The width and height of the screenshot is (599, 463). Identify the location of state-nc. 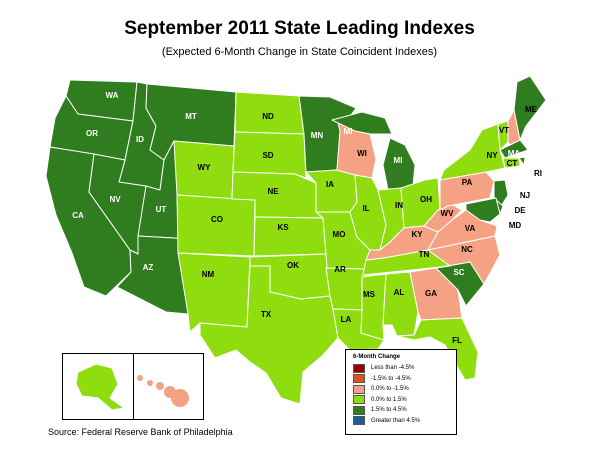
(464, 260).